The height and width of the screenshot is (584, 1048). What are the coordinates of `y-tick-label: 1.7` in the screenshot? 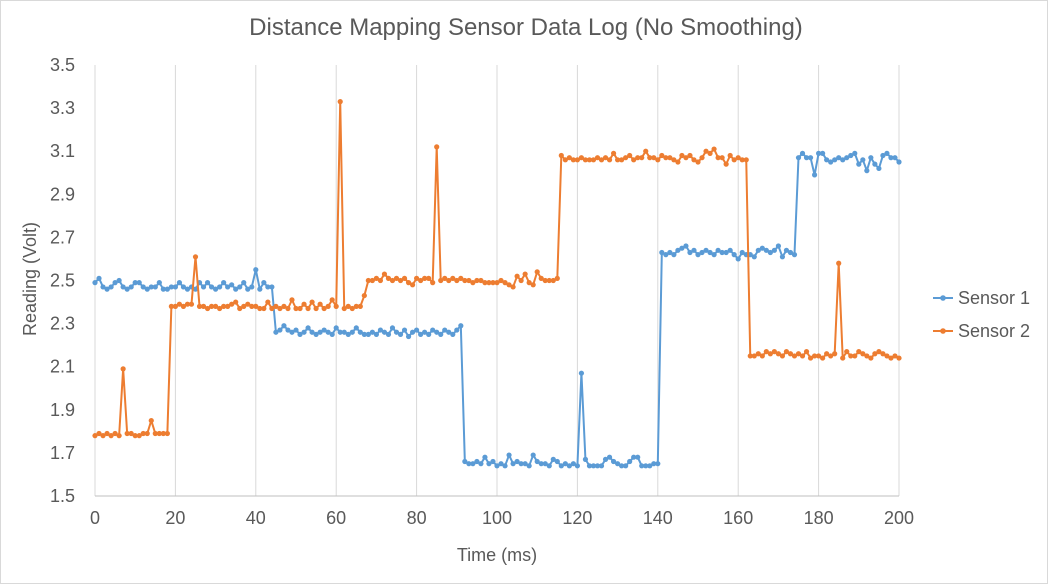 It's located at (62, 453).